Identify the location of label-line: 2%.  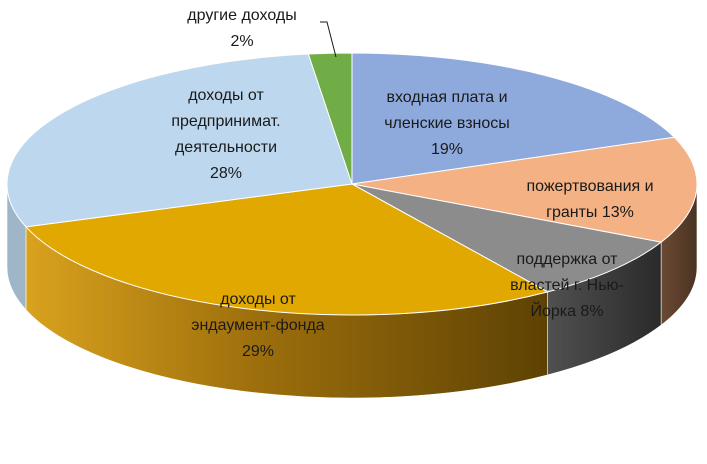
(241, 41).